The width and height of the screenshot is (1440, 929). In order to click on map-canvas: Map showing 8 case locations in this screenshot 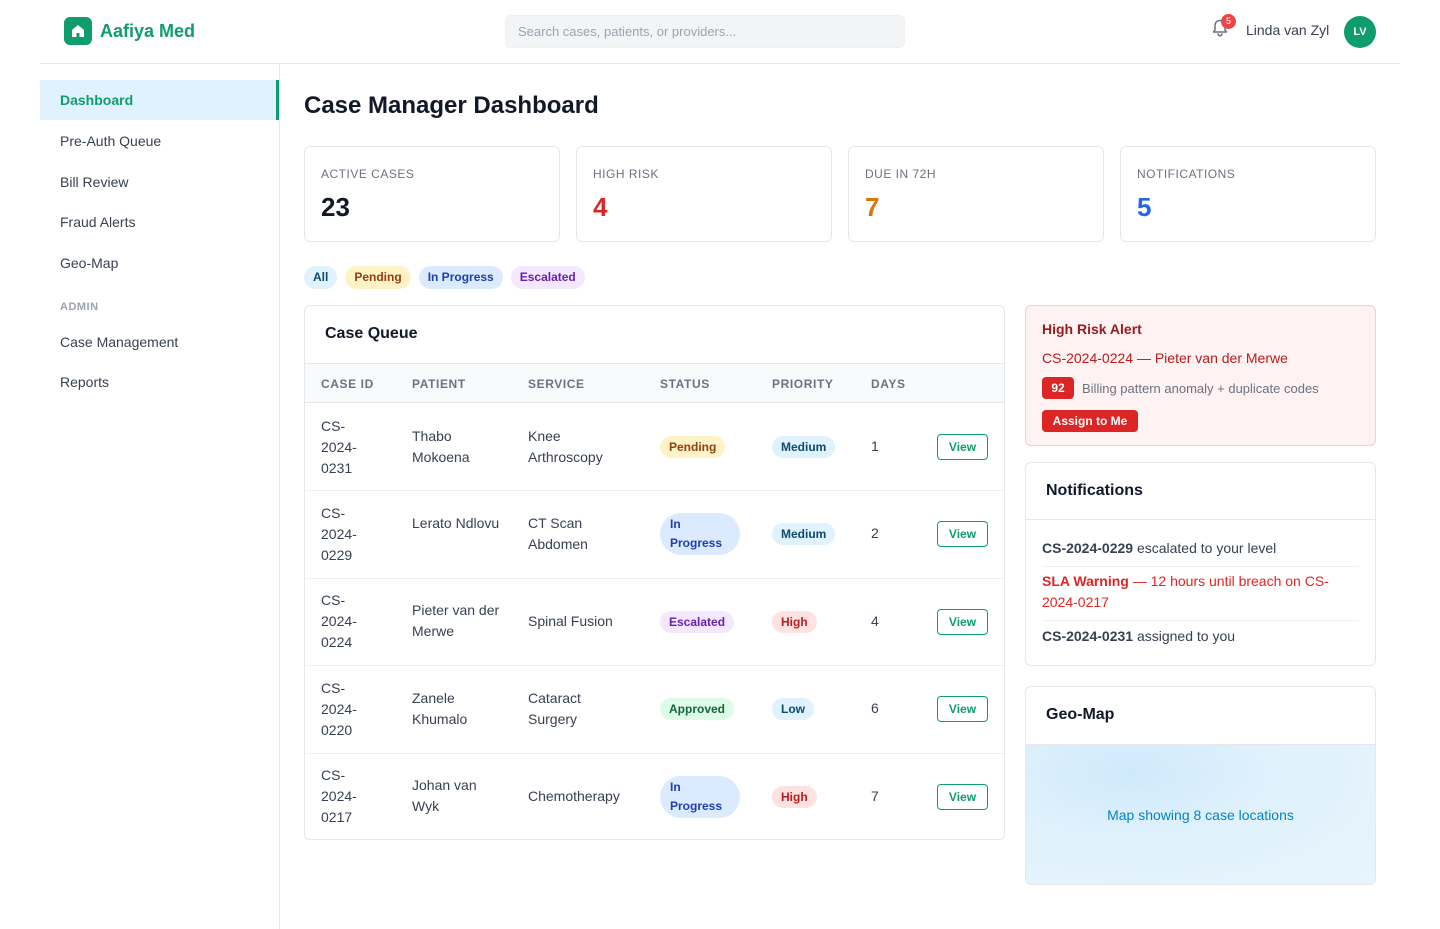, I will do `click(1200, 814)`.